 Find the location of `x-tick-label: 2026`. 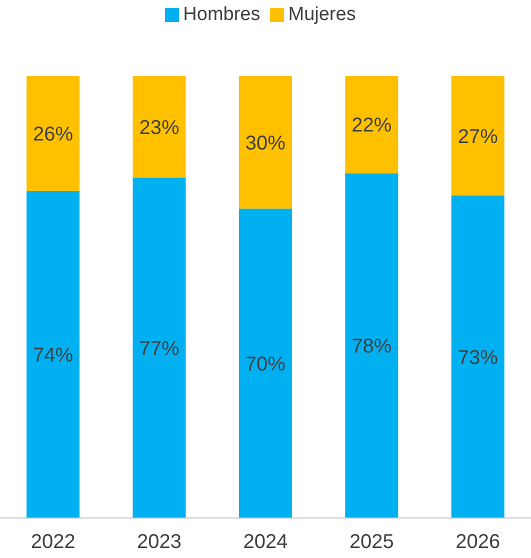

x-tick-label: 2026 is located at coordinates (478, 542).